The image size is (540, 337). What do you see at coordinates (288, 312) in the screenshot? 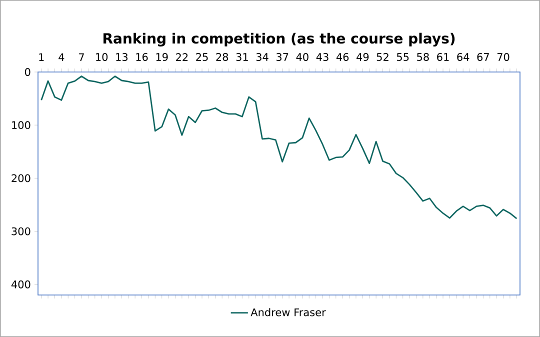
I see `legend-label: Andrew Fraser` at bounding box center [288, 312].